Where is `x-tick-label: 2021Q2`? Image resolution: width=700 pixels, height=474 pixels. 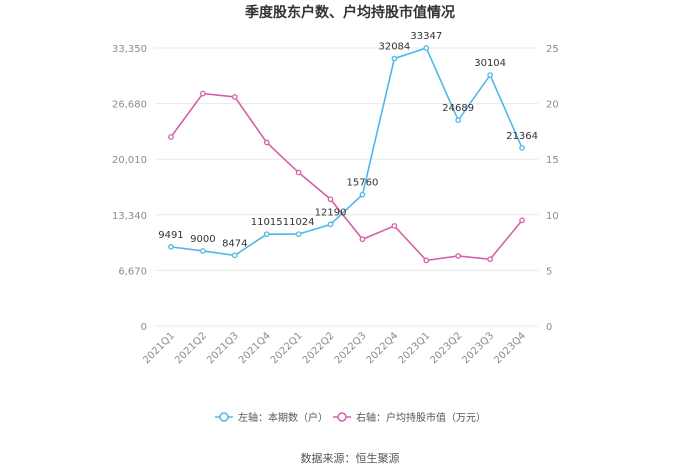
x-tick-label: 2021Q2 is located at coordinates (191, 348).